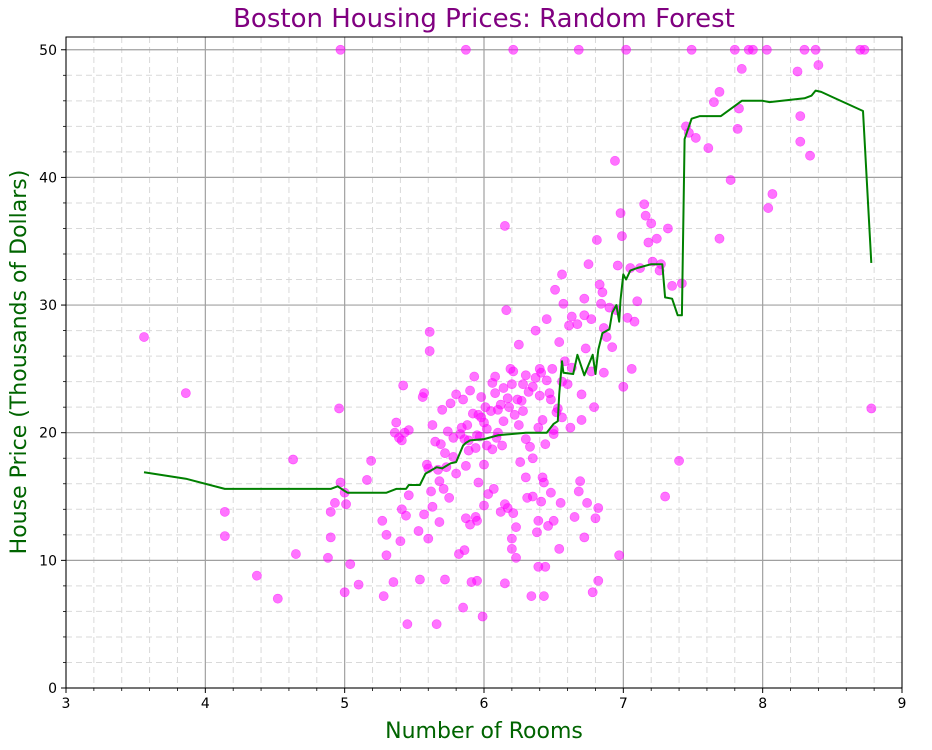 The image size is (932, 750). What do you see at coordinates (902, 704) in the screenshot?
I see `x-tick-label: 9` at bounding box center [902, 704].